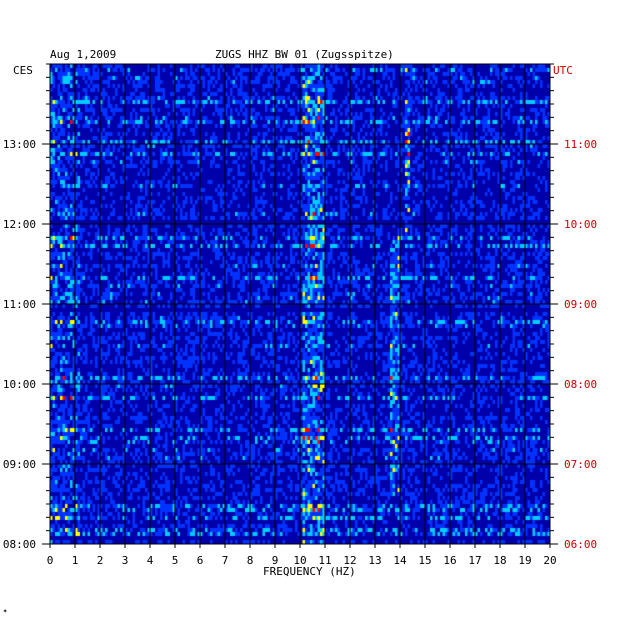 This screenshot has height=624, width=630. Describe the element at coordinates (349, 560) in the screenshot. I see `x-tick-label: 12` at that location.